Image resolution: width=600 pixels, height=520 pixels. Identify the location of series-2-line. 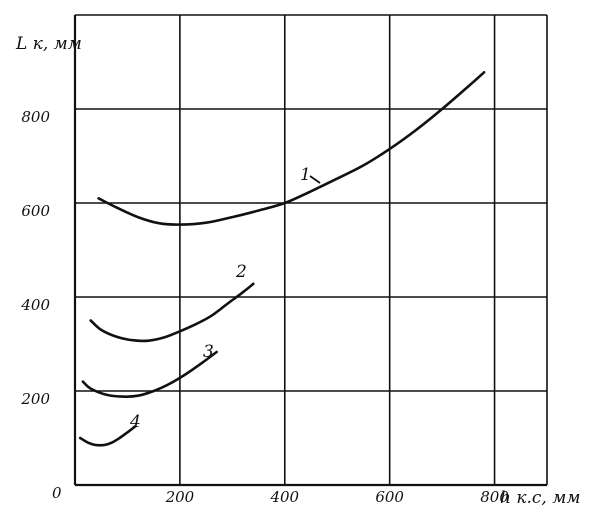
(172, 312).